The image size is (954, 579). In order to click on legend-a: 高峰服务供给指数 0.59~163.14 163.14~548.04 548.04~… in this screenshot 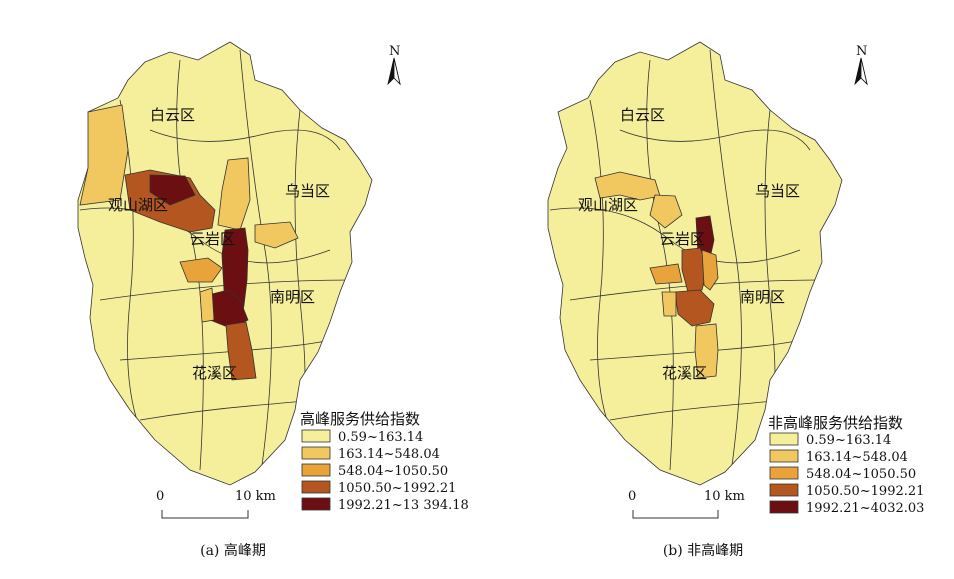, I will do `click(384, 461)`.